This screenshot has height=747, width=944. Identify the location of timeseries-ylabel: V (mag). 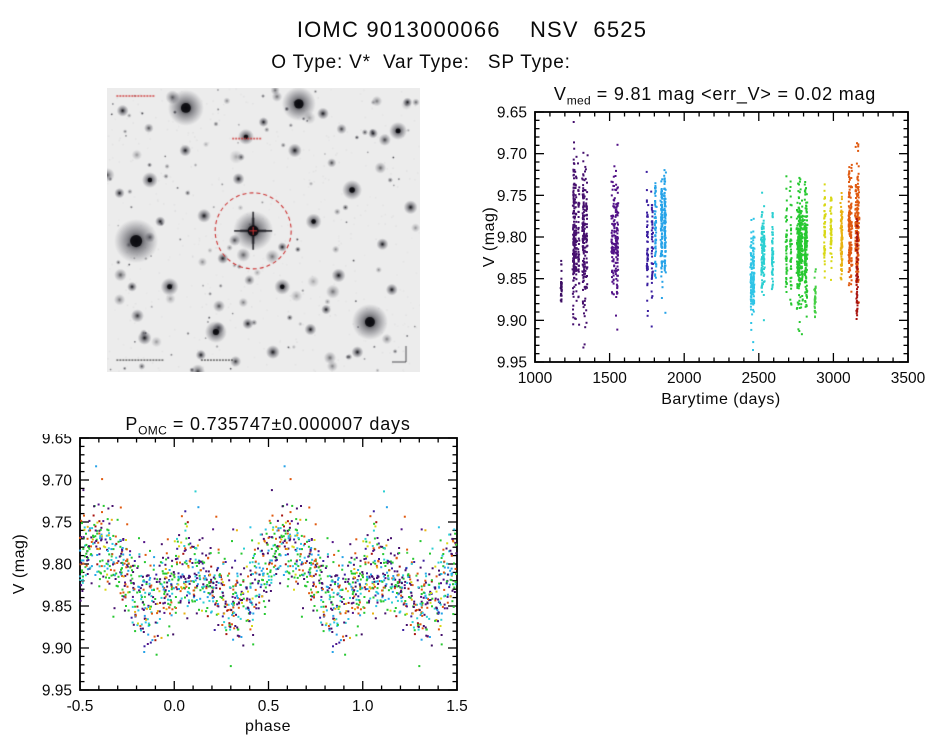
(489, 237).